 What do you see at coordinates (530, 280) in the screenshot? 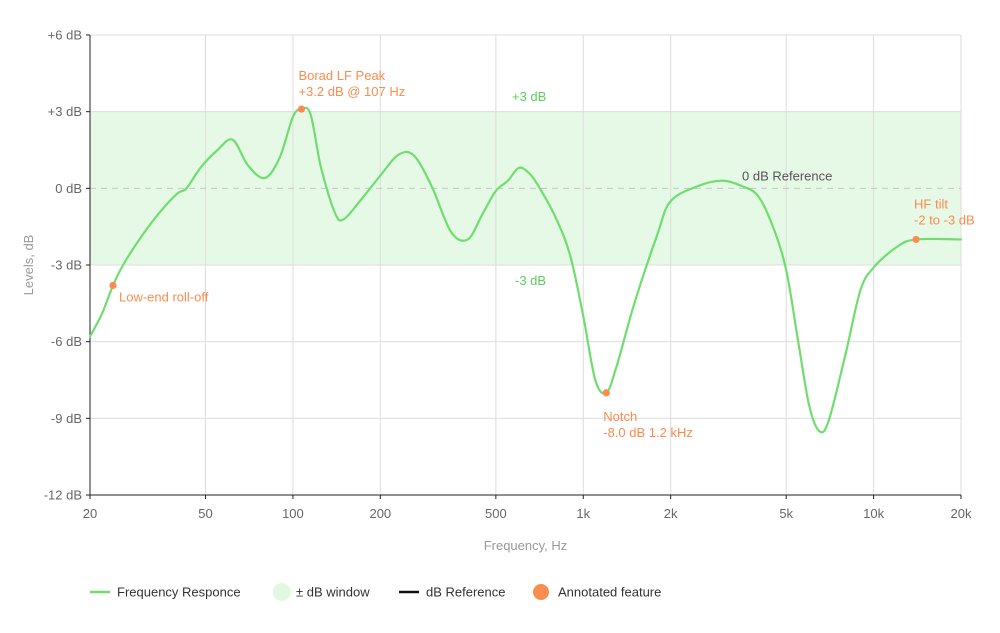
I see `band-lower-label: -3 dB` at bounding box center [530, 280].